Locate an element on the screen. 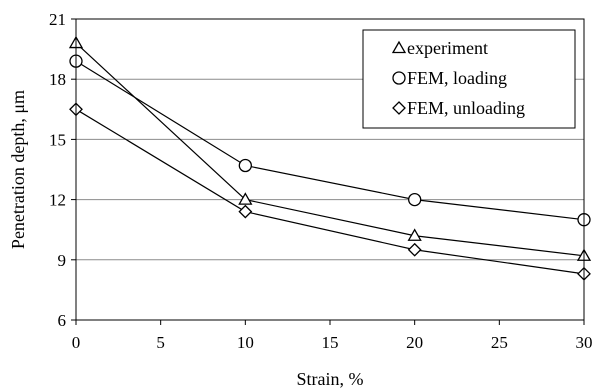 The height and width of the screenshot is (390, 596). legend-label: experiment is located at coordinates (447, 48).